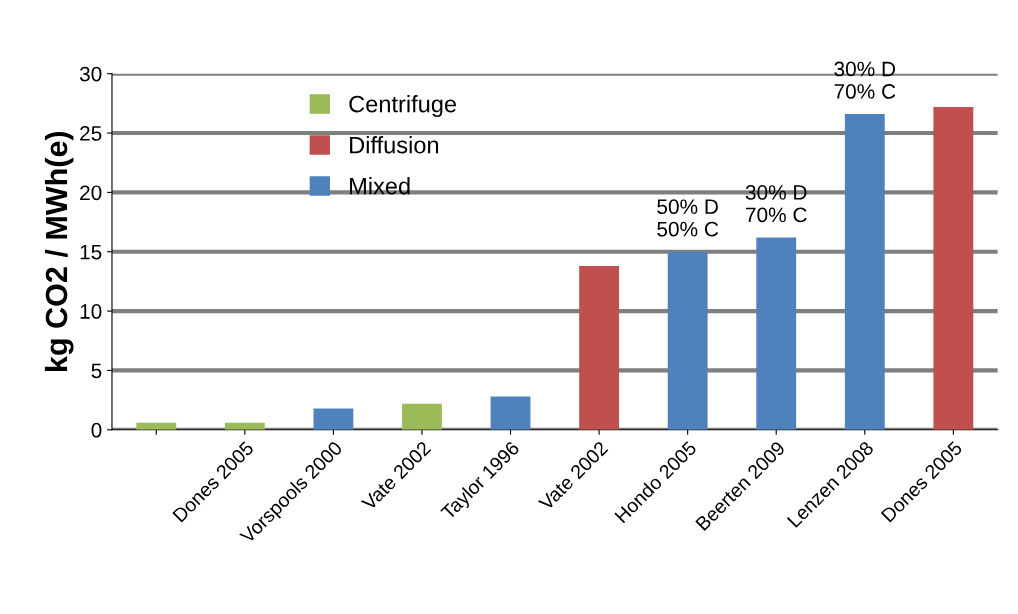 The width and height of the screenshot is (1018, 614). Describe the element at coordinates (91, 311) in the screenshot. I see `y-tick-label: 10` at that location.